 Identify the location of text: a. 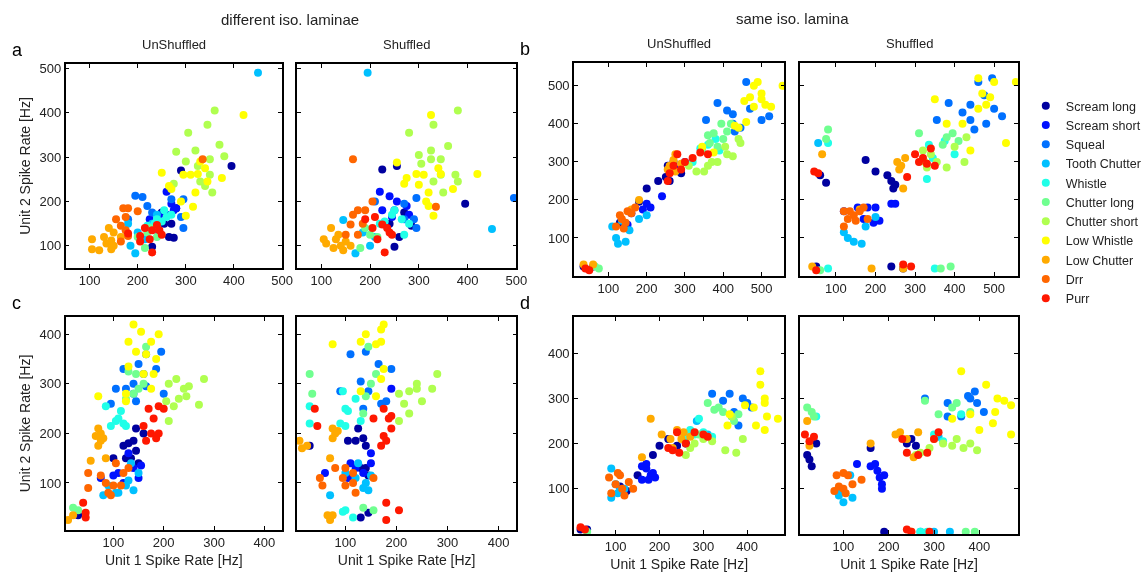
(17, 50).